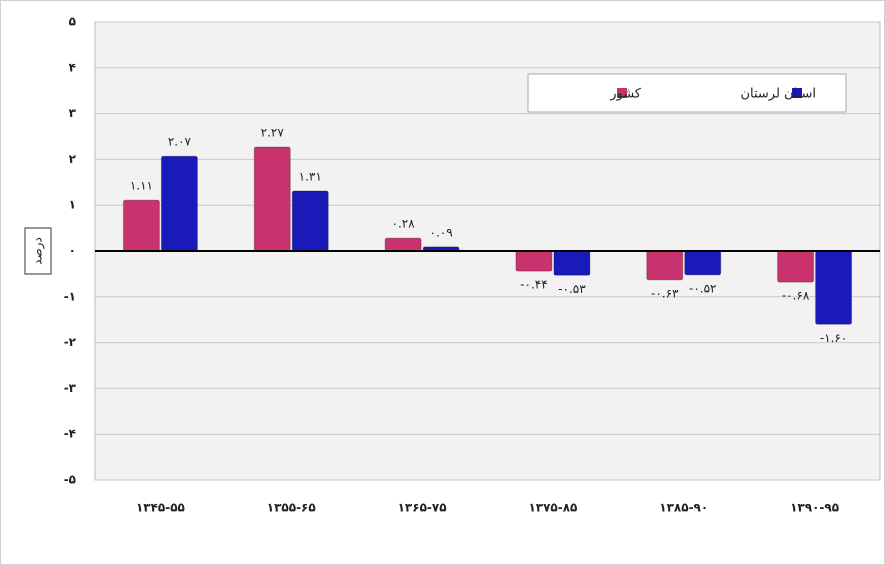 Image resolution: width=885 pixels, height=565 pixels. What do you see at coordinates (70, 434) in the screenshot?
I see `y-tick-label: -۴` at bounding box center [70, 434].